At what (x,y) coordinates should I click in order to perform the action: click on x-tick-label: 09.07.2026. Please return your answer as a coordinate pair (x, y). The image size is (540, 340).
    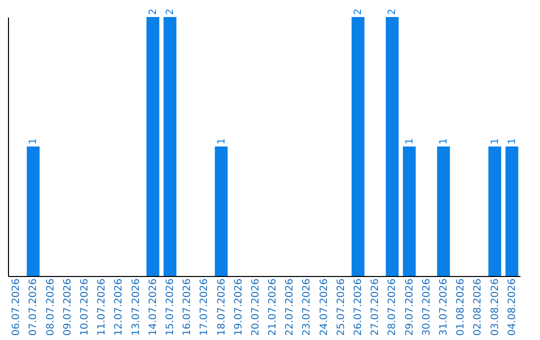
    Looking at the image, I should click on (68, 307).